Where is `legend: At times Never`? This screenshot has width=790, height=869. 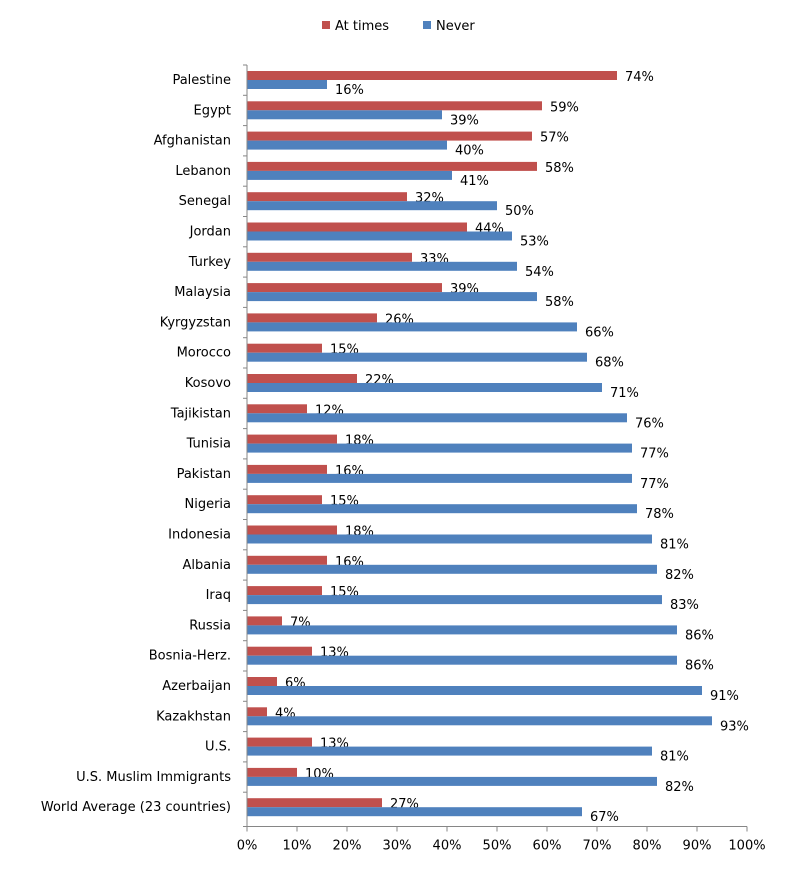 legend: At times Never is located at coordinates (398, 26).